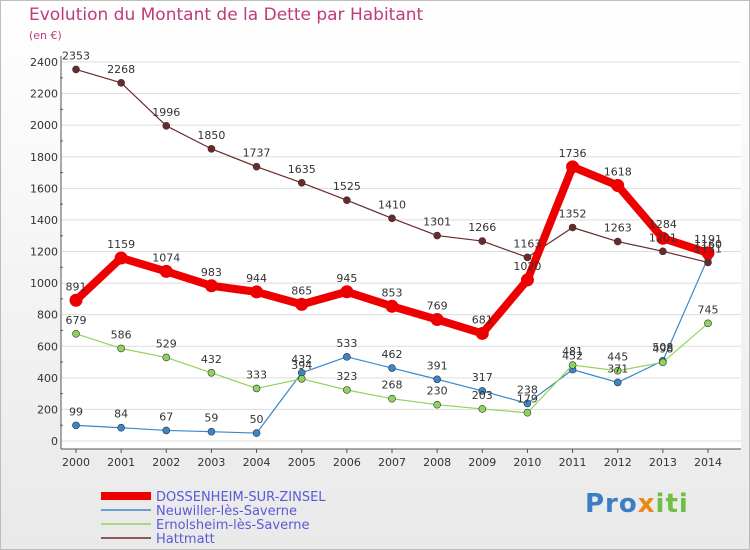  I want to click on data-label: 745, so click(708, 309).